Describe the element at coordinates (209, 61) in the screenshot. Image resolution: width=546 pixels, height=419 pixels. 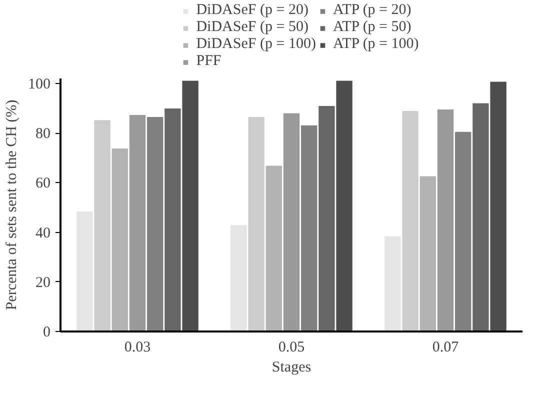
I see `legend-label: PFF` at that location.